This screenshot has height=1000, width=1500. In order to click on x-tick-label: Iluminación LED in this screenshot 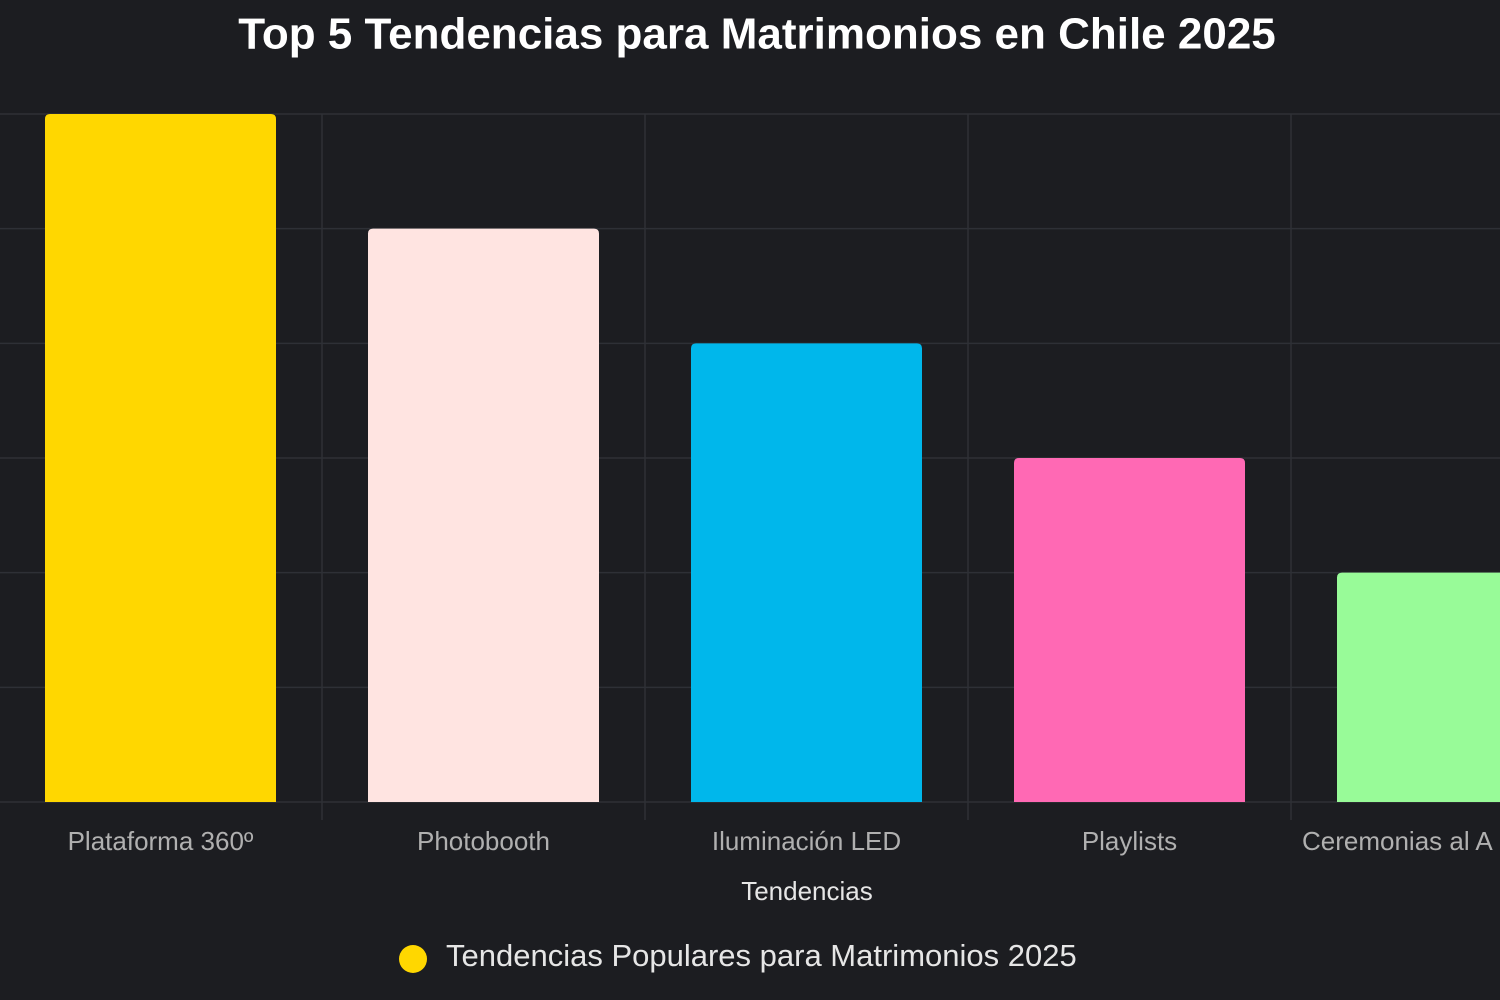, I will do `click(806, 841)`.